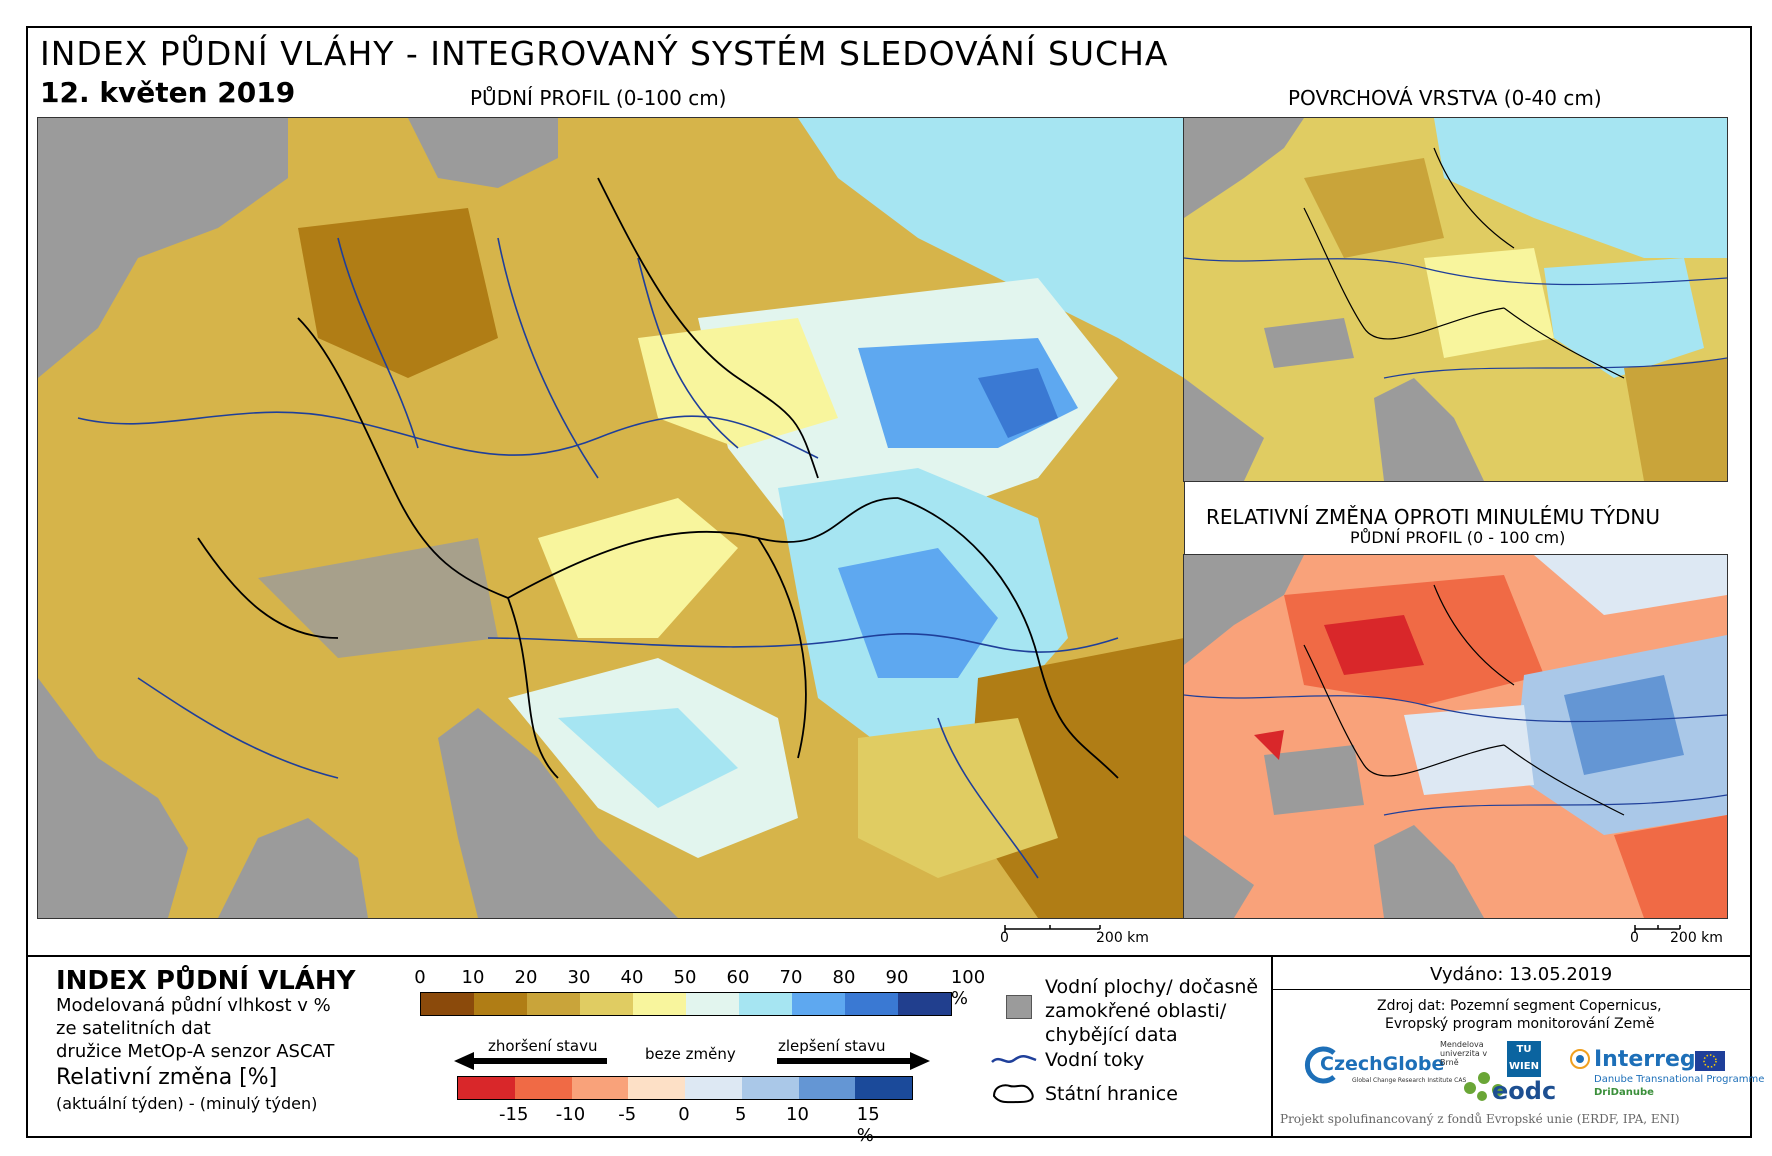  What do you see at coordinates (1122, 938) in the screenshot?
I see `main-scale-end: 200 km` at bounding box center [1122, 938].